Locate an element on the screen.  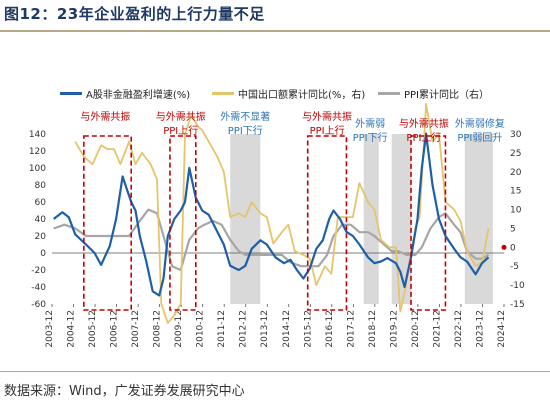
x-tick-label-12: 2015-12 is located at coordinates (308, 329).